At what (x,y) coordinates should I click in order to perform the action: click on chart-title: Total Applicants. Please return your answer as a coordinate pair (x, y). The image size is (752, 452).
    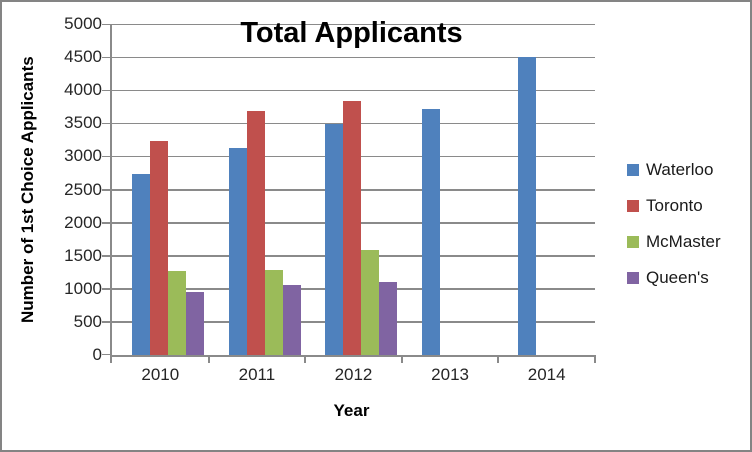
    Looking at the image, I should click on (351, 33).